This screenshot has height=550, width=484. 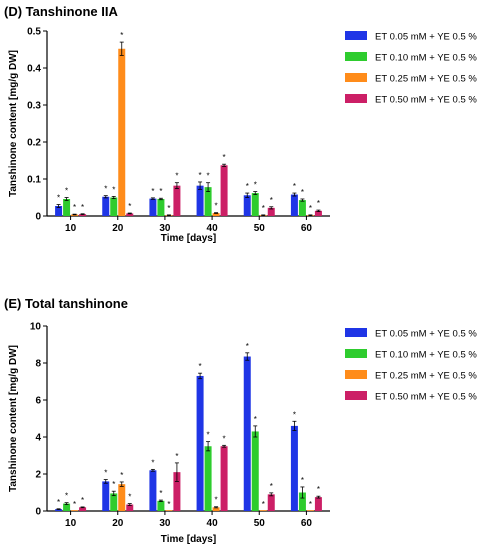 I want to click on y-tick-label: 4, so click(x=38, y=438).